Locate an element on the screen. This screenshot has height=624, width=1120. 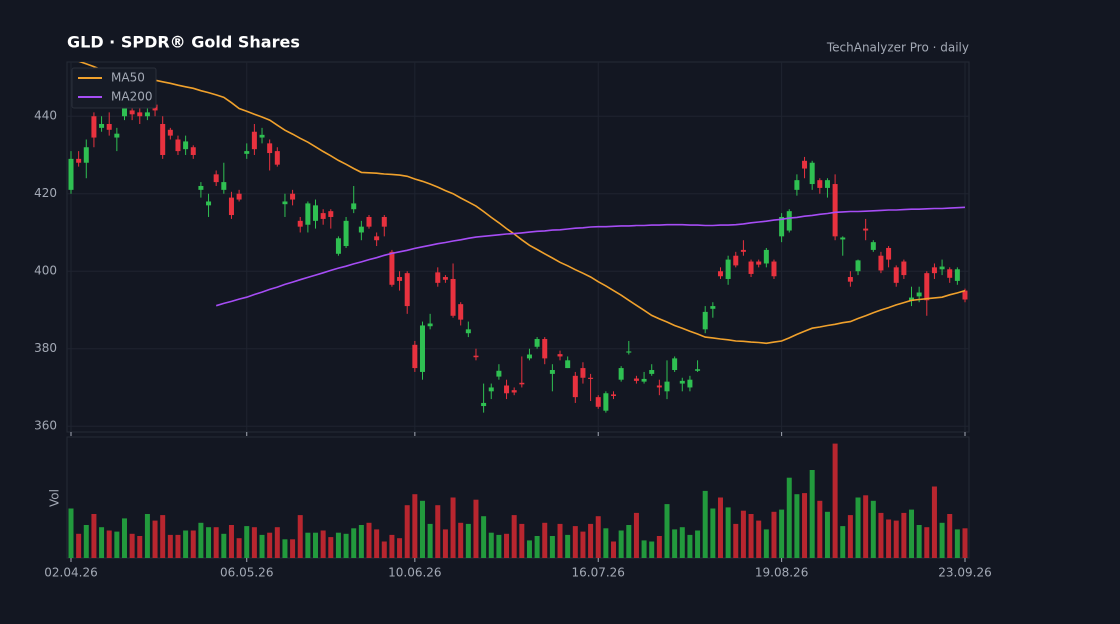
x-tick-label: 16.07.26 is located at coordinates (598, 573).